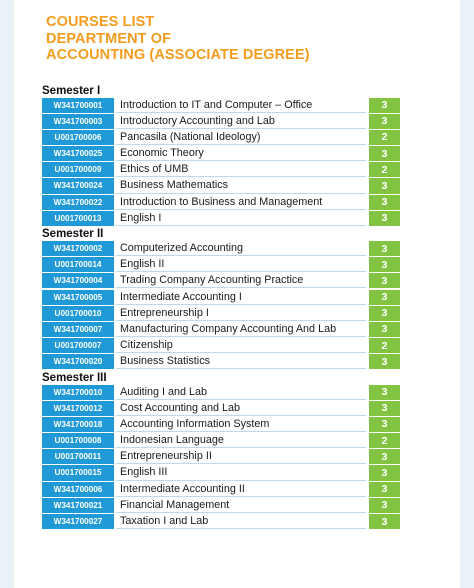 The image size is (474, 588). I want to click on course-name: Manufacturing Company Accounting And Lab, so click(241, 329).